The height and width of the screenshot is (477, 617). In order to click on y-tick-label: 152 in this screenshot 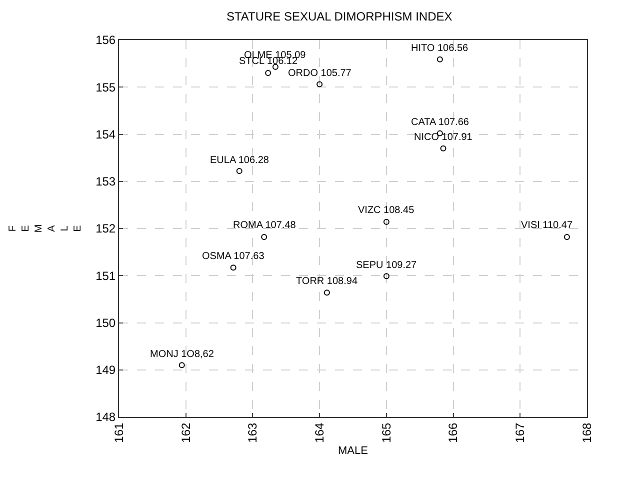, I will do `click(106, 229)`.